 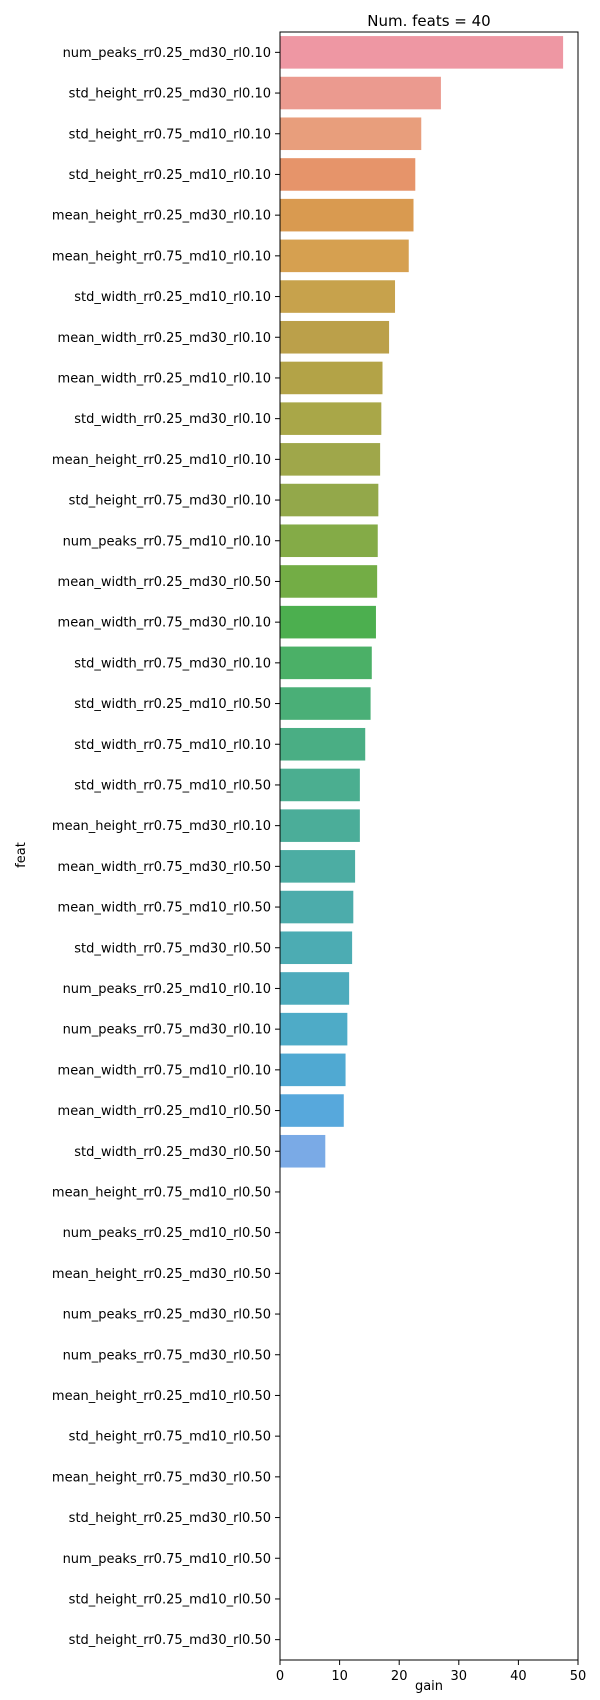 I want to click on category-label: mean_height_rr0.75_md30_rl0.10, so click(x=161, y=826).